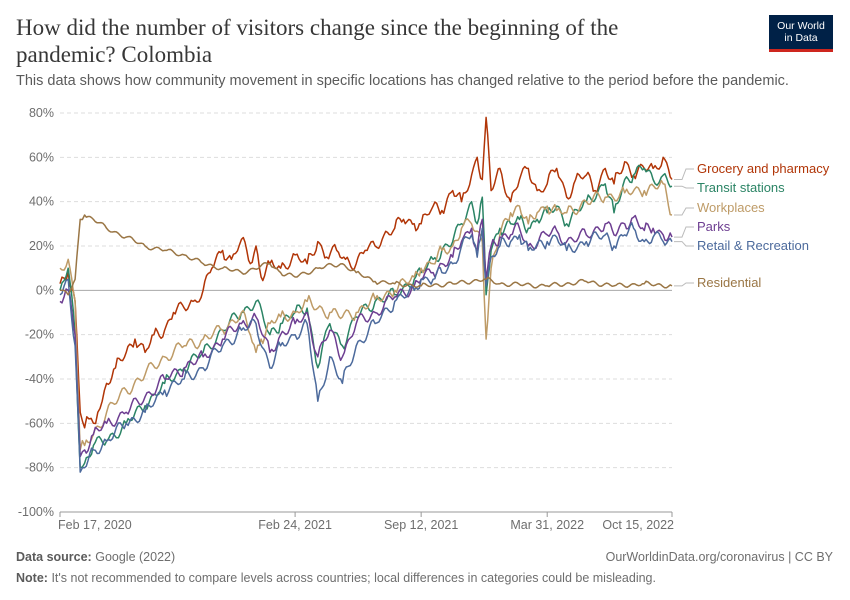  What do you see at coordinates (45, 290) in the screenshot?
I see `y-tick-label: 0%` at bounding box center [45, 290].